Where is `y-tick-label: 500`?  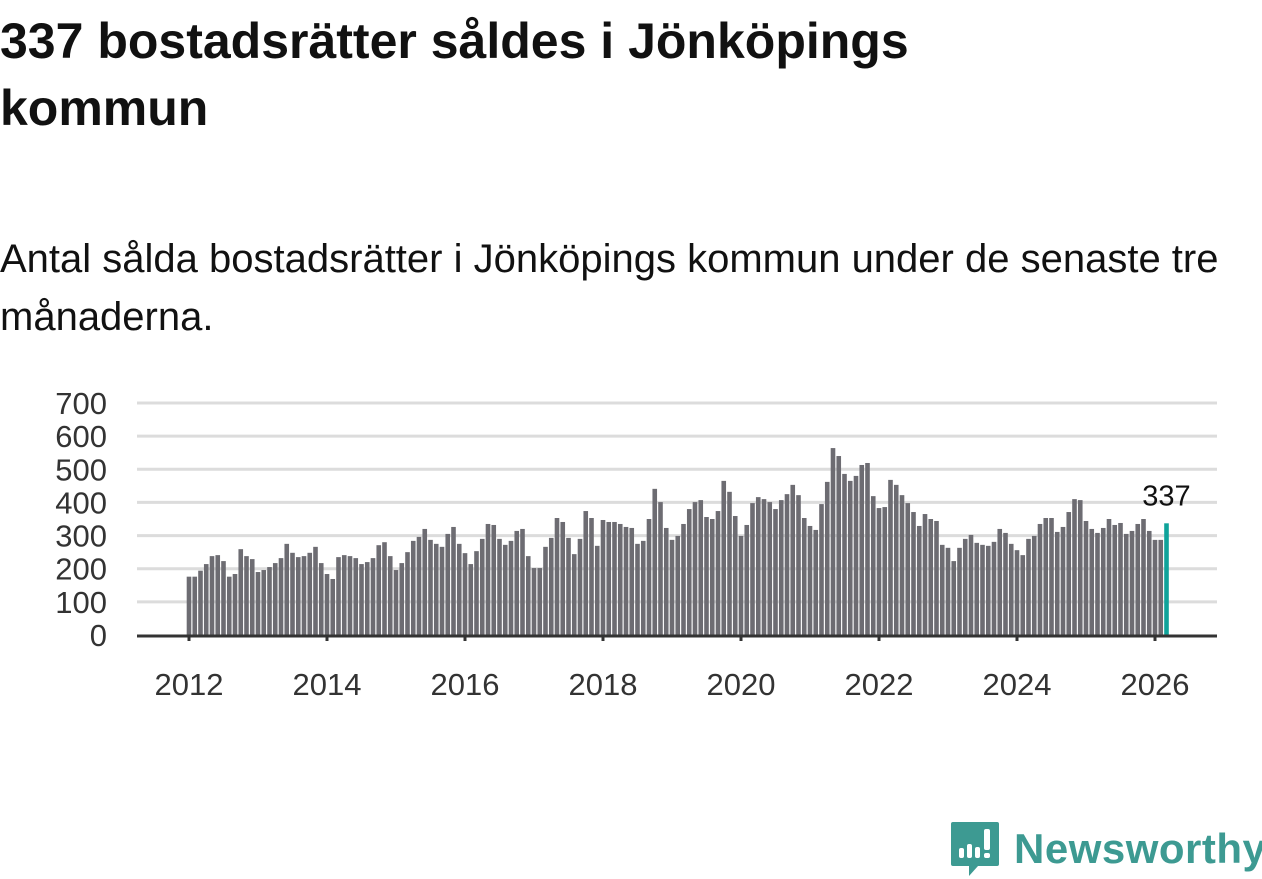 y-tick-label: 500 is located at coordinates (81, 469).